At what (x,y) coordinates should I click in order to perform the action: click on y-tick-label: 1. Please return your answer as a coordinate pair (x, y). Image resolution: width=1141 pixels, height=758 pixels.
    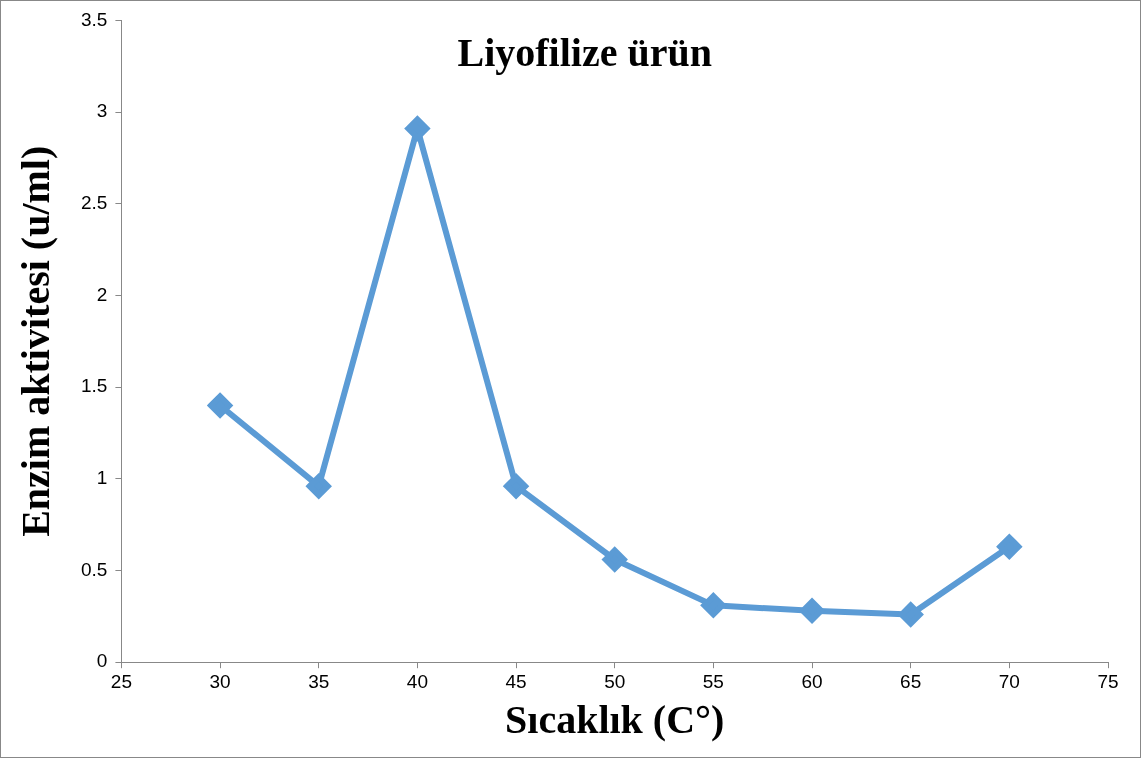
    Looking at the image, I should click on (102, 478).